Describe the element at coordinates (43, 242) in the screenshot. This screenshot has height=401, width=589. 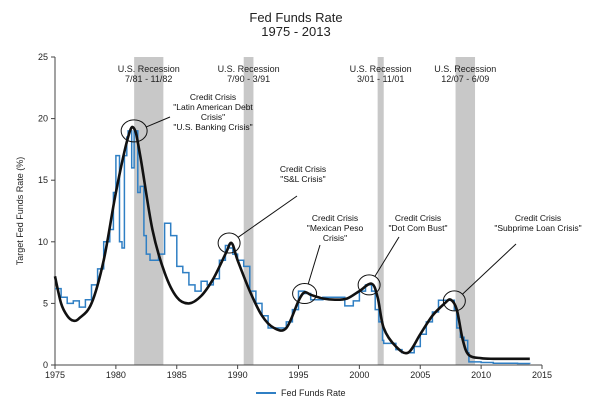
I see `y-tick-label: 10` at that location.